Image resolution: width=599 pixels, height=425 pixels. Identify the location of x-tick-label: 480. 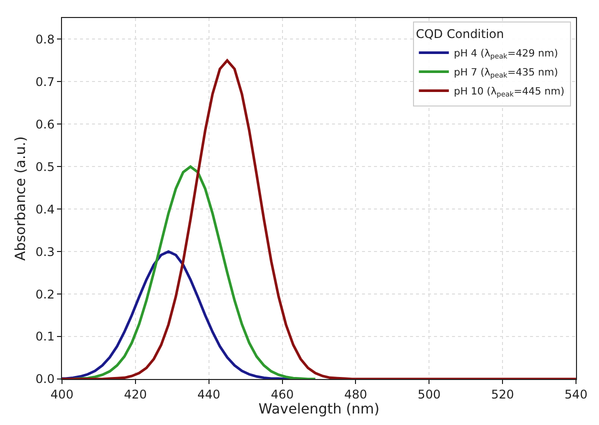
(356, 394).